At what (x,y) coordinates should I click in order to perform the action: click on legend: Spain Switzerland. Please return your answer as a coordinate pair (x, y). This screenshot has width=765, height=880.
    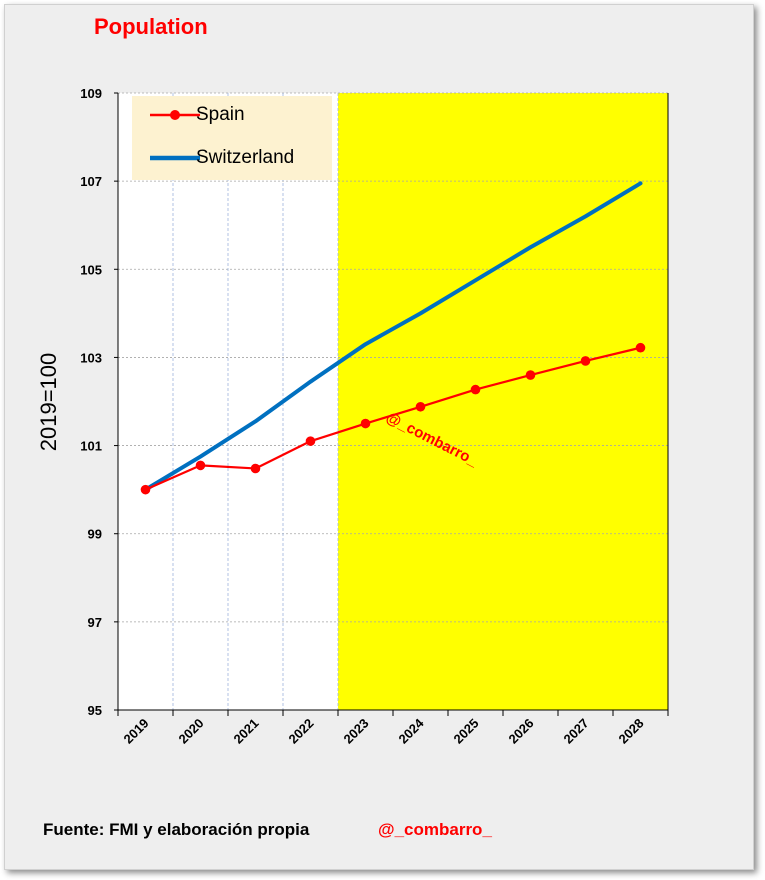
    Looking at the image, I should click on (232, 138).